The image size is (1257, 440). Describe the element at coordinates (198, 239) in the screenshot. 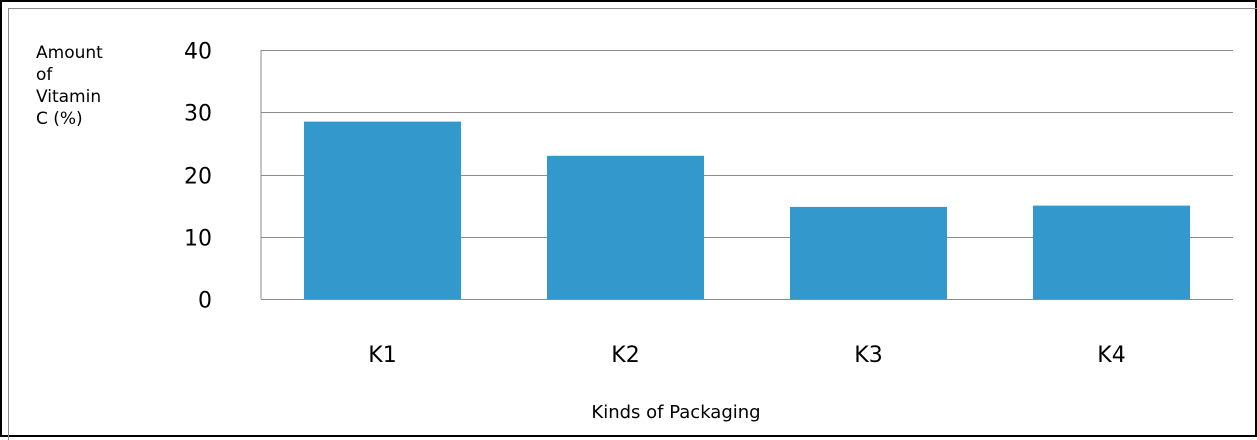

I see `y-tick-label-10: 10` at that location.